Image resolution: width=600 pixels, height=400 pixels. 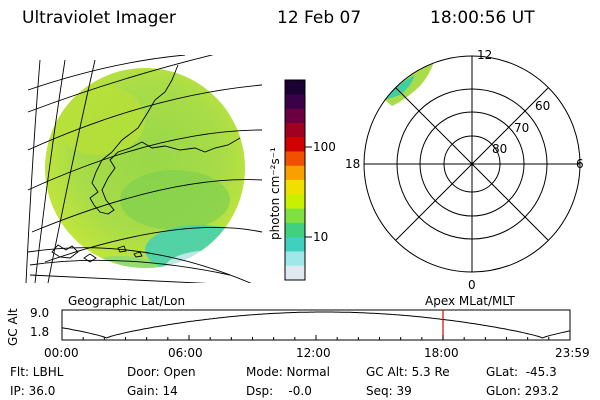 I want to click on info-glat: GLat: -45.3, so click(x=521, y=372).